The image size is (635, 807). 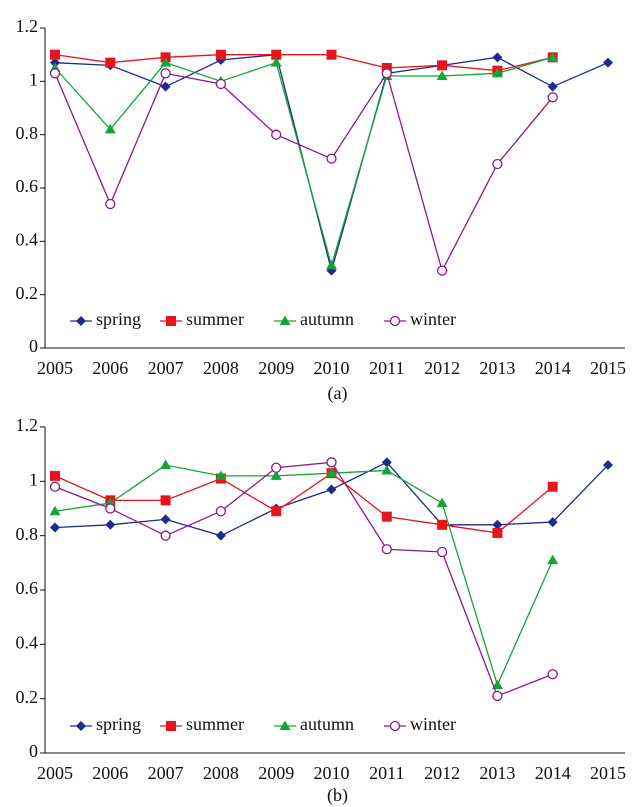 What do you see at coordinates (33, 79) in the screenshot?
I see `y-tick-label: 1` at bounding box center [33, 79].